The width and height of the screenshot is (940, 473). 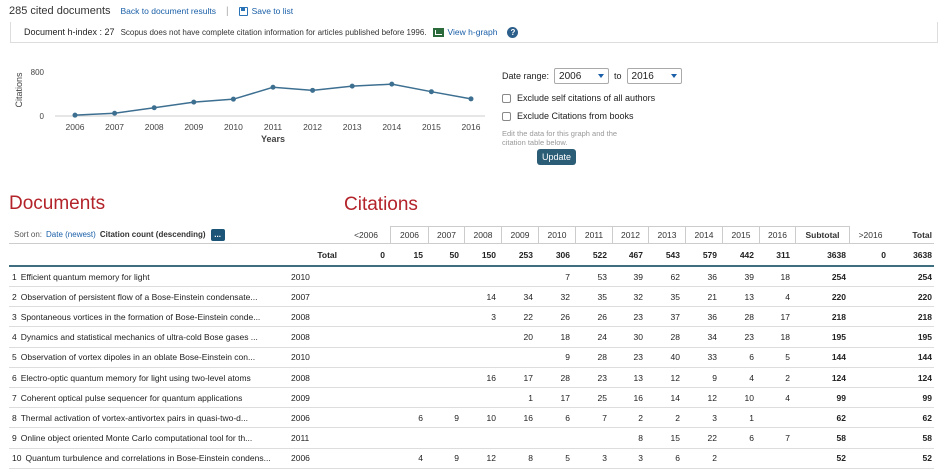 I want to click on publication-year: 2011, so click(x=300, y=438).